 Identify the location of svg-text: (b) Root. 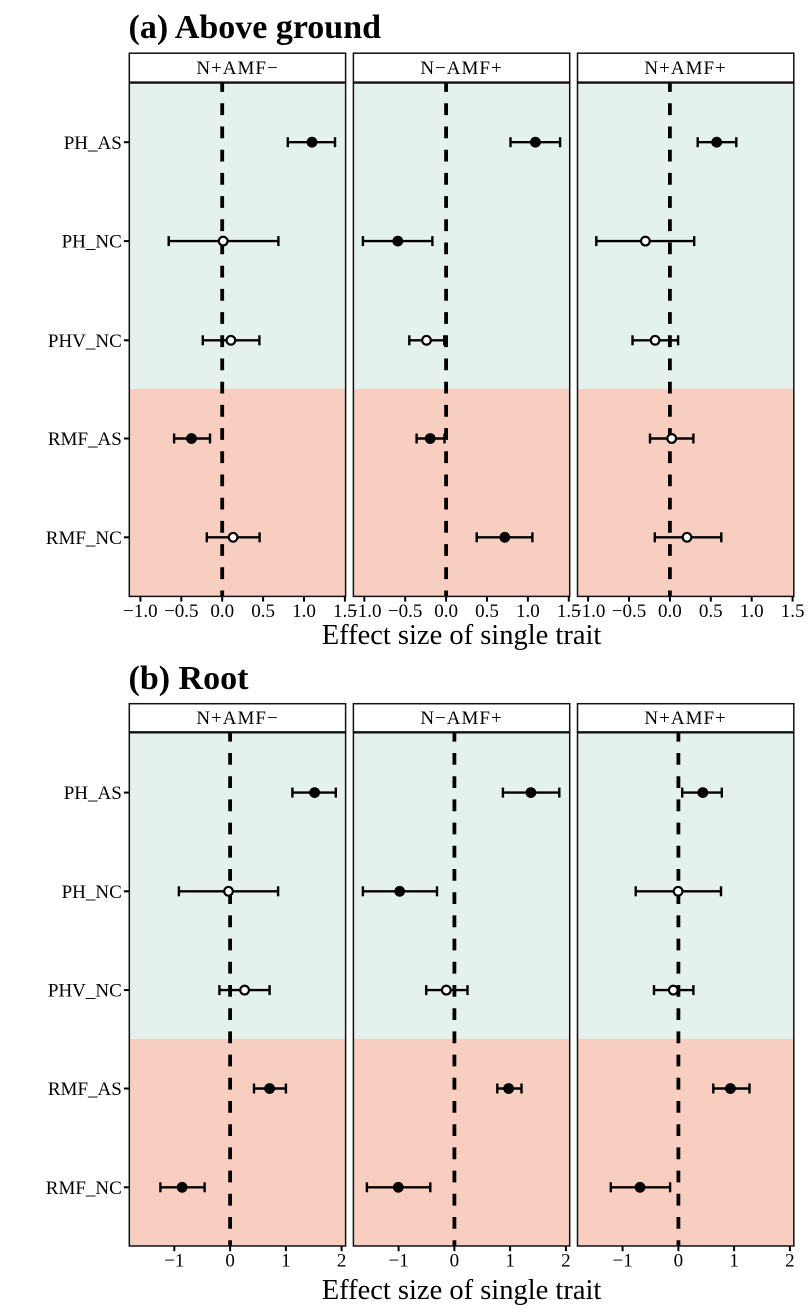
(189, 678).